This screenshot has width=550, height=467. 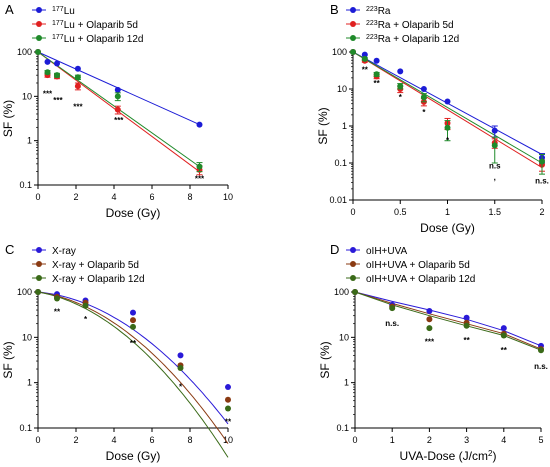 What do you see at coordinates (97, 40) in the screenshot?
I see `legend-label: 177Lu + Olaparib 12d` at bounding box center [97, 40].